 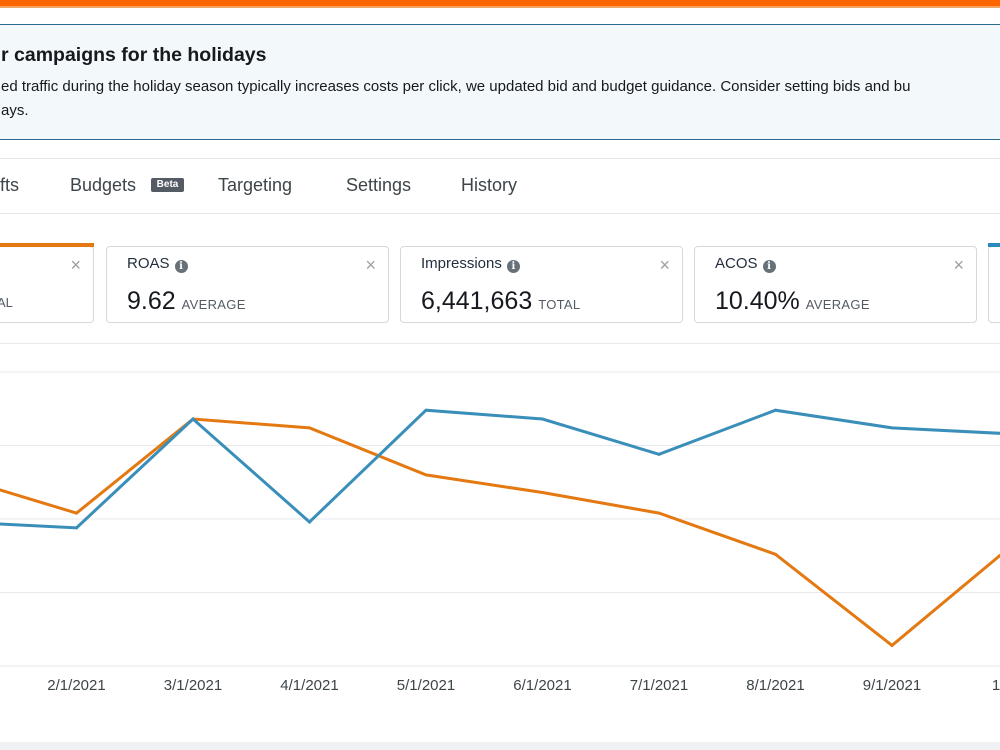 What do you see at coordinates (15, 110) in the screenshot?
I see `alert-message-line-2: ays.` at bounding box center [15, 110].